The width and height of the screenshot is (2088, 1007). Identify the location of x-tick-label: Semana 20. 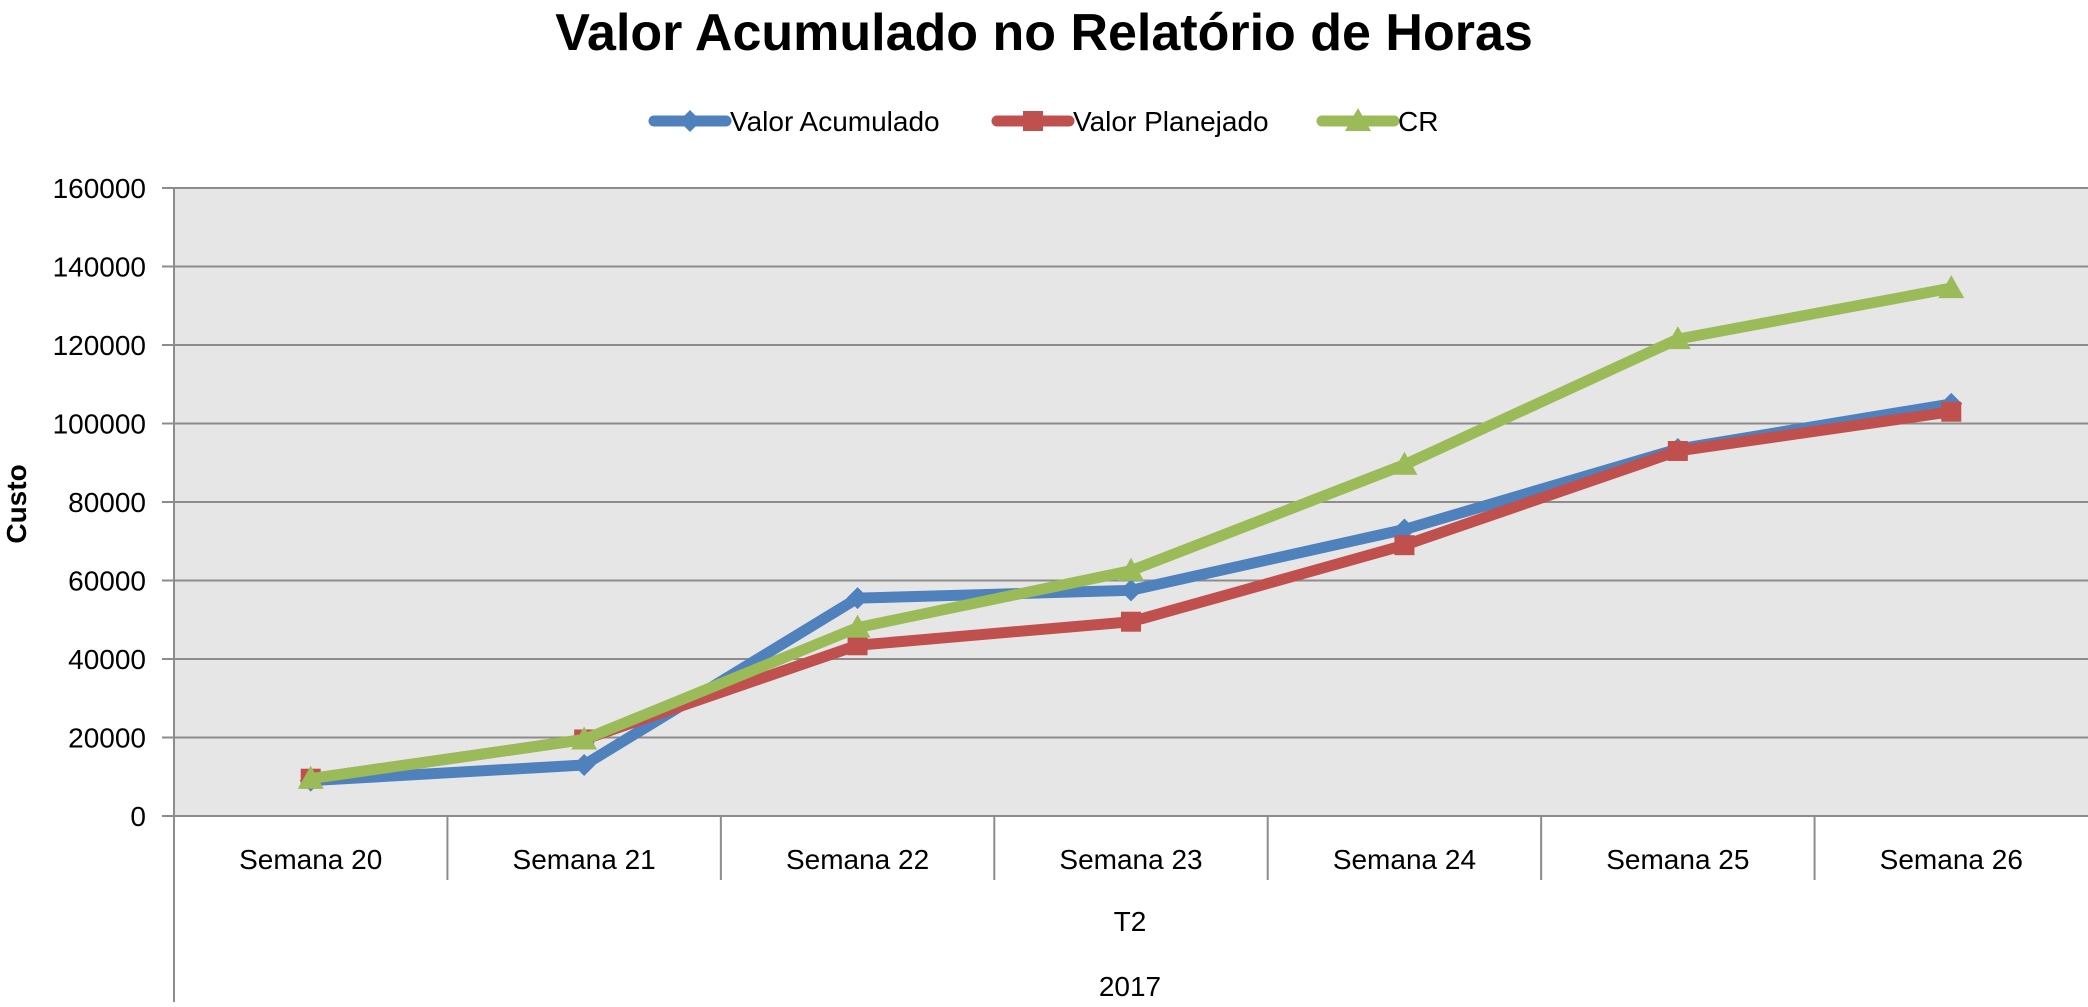
(310, 859).